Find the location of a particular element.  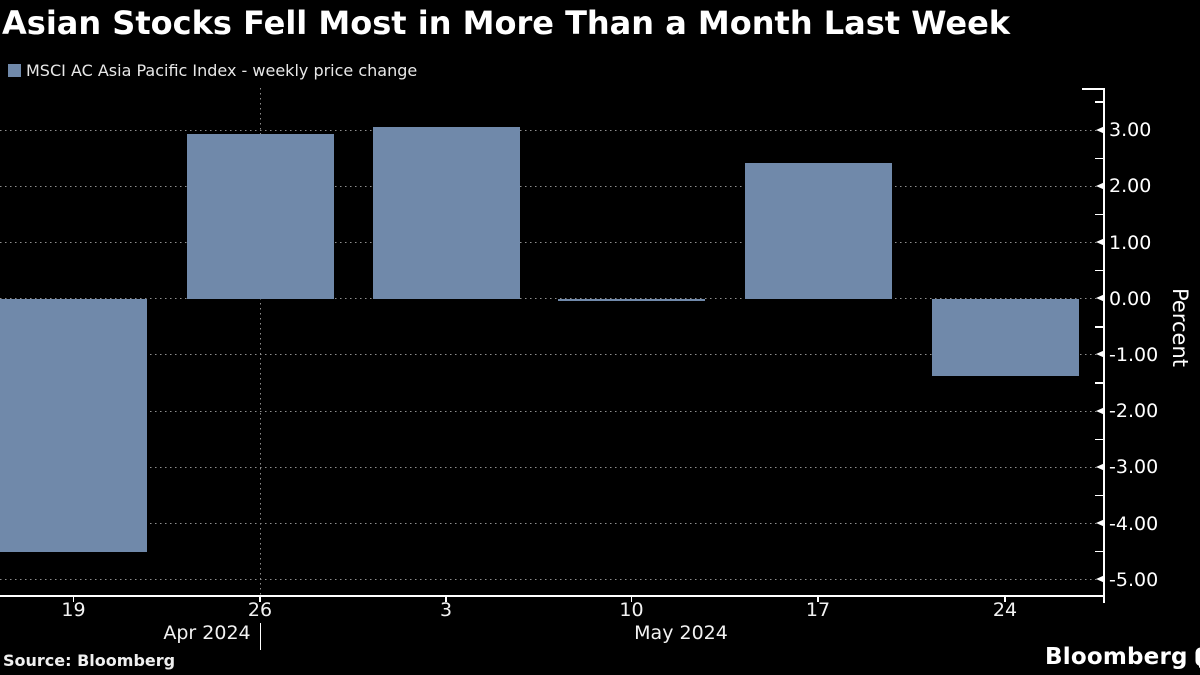

x-tick-label: 24 is located at coordinates (1005, 610).